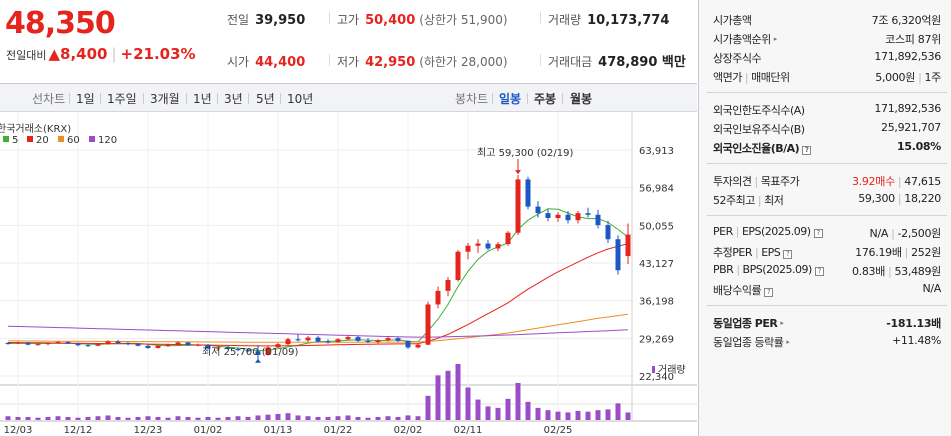 The width and height of the screenshot is (951, 436). What do you see at coordinates (565, 20) in the screenshot?
I see `volume-label: 거래량` at bounding box center [565, 20].